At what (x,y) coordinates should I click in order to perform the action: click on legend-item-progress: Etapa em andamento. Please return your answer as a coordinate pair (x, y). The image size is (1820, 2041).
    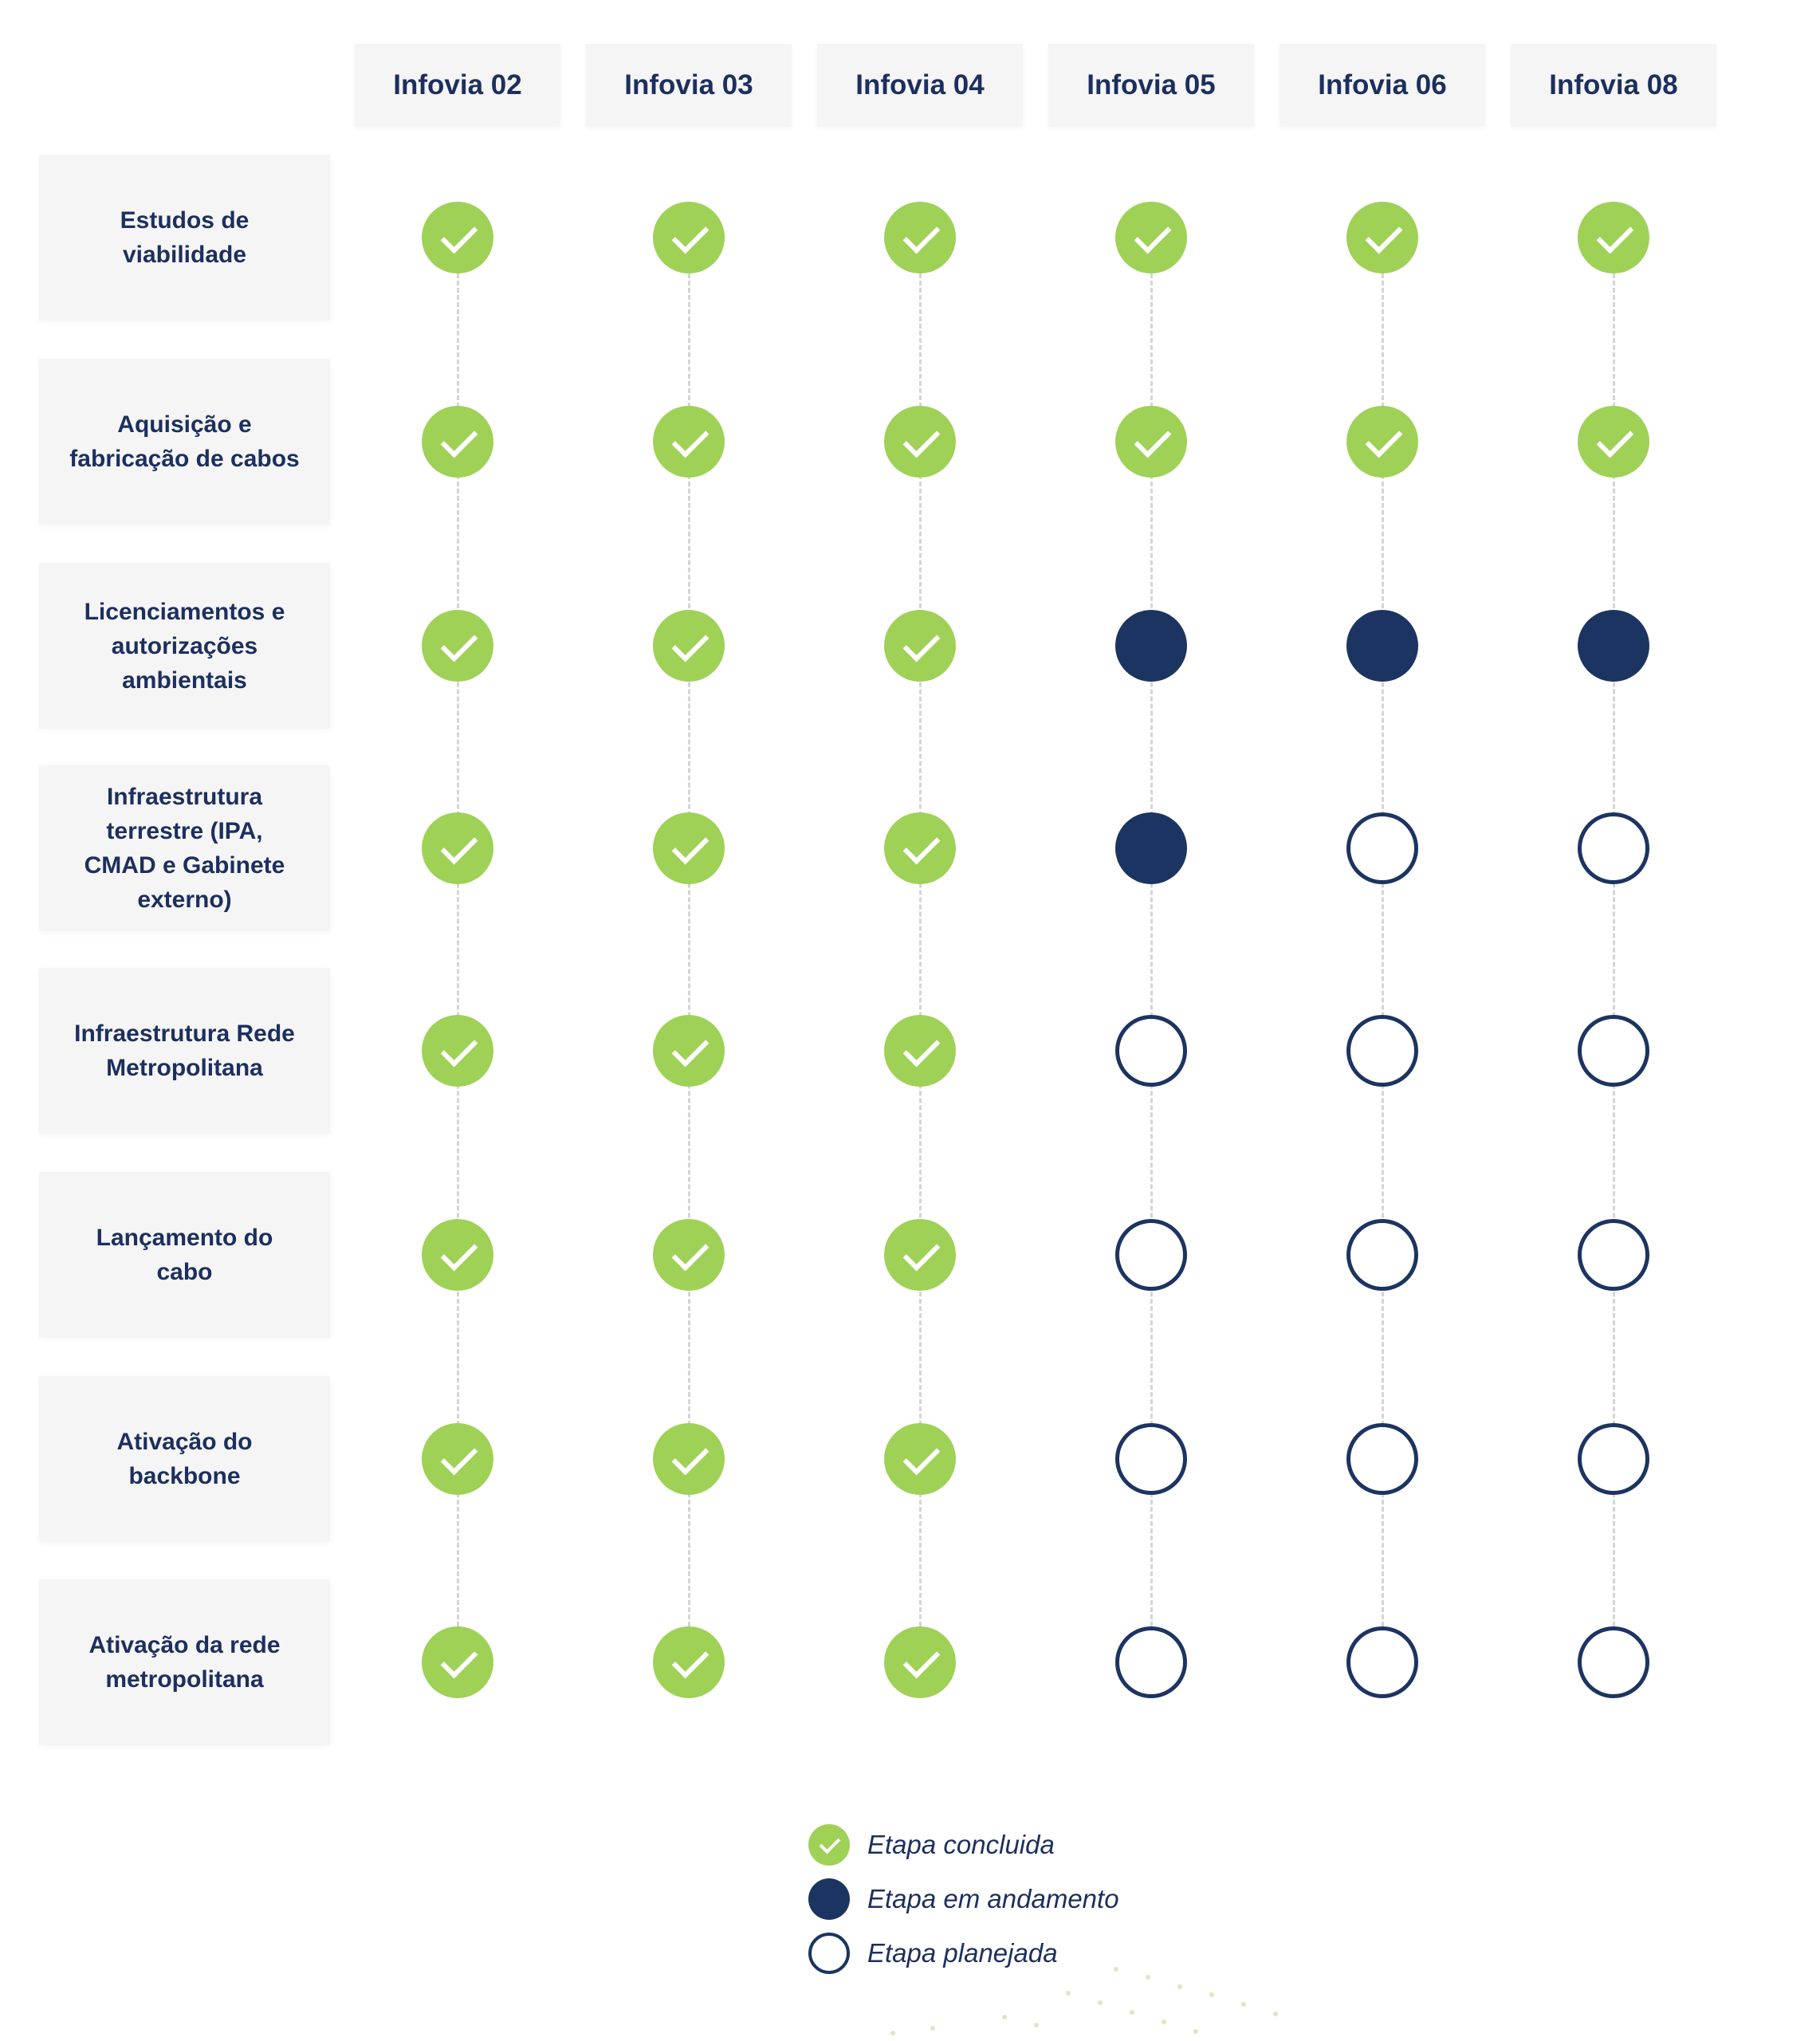
    Looking at the image, I should click on (963, 1899).